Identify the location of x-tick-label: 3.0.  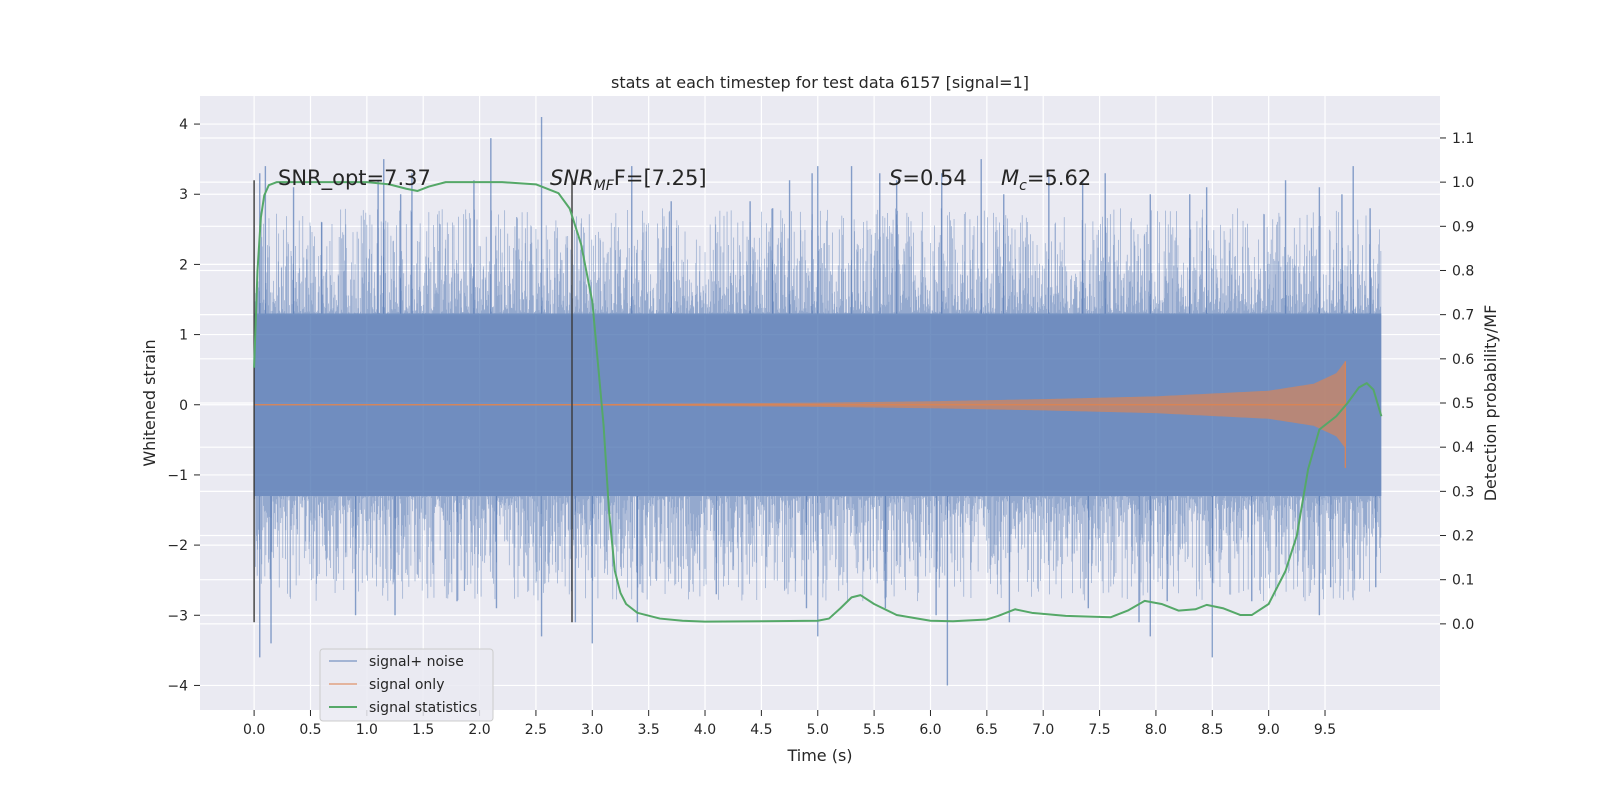
(592, 730).